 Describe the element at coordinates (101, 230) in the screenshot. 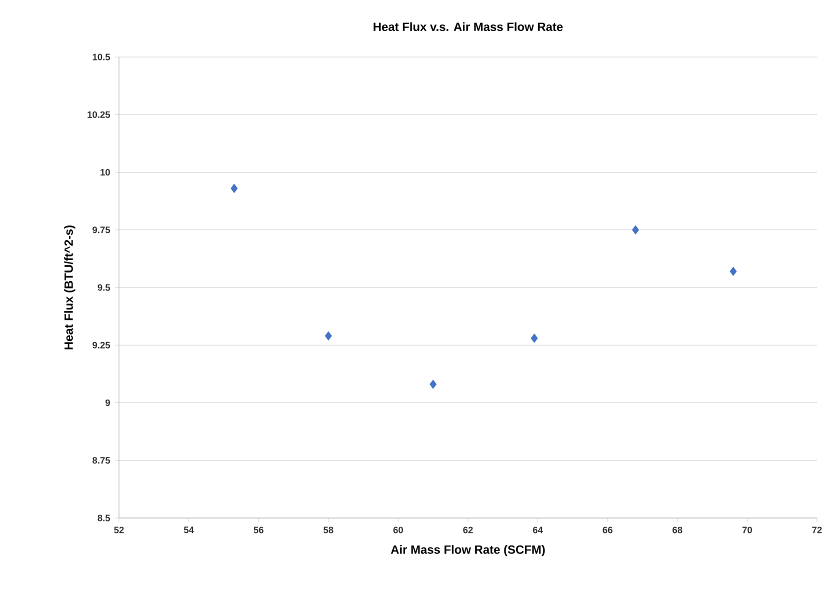

I see `y-tick-label: 9.75` at that location.